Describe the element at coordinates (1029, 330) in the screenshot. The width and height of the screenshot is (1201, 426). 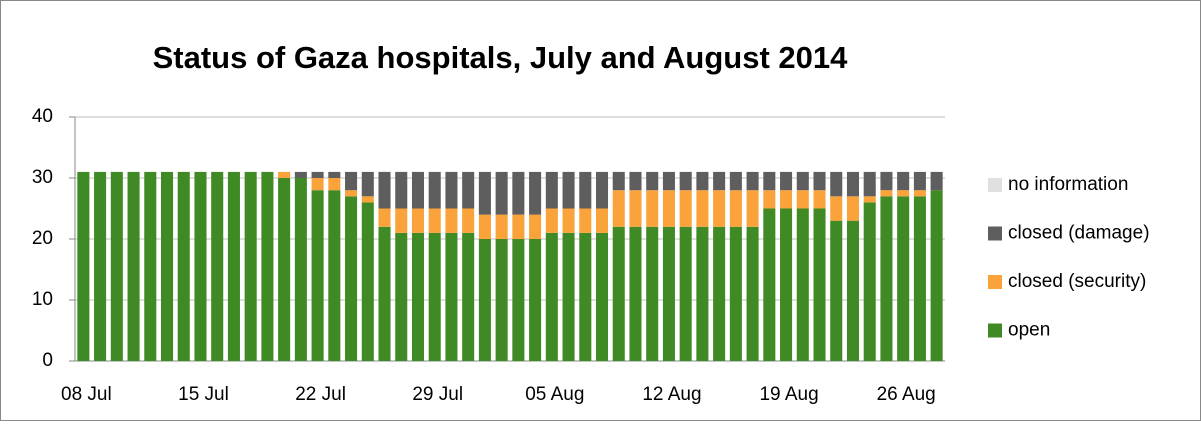
I see `legend-label: open` at that location.